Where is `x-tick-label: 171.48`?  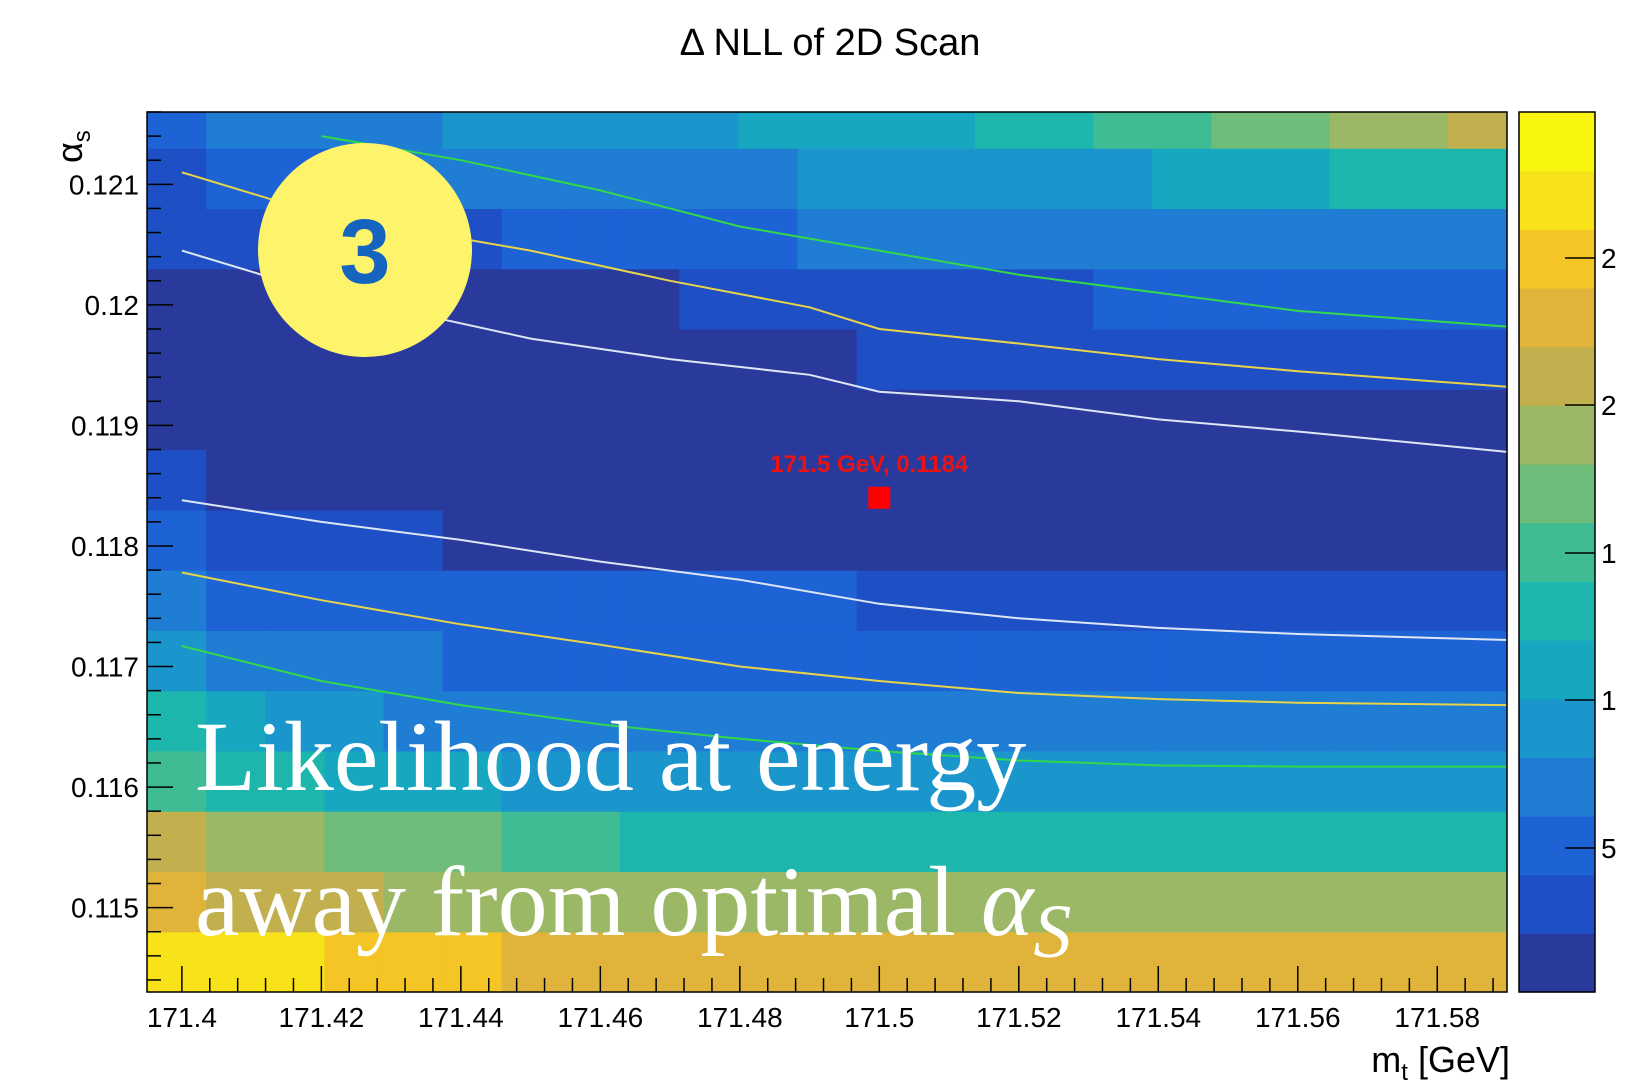 x-tick-label: 171.48 is located at coordinates (740, 1017).